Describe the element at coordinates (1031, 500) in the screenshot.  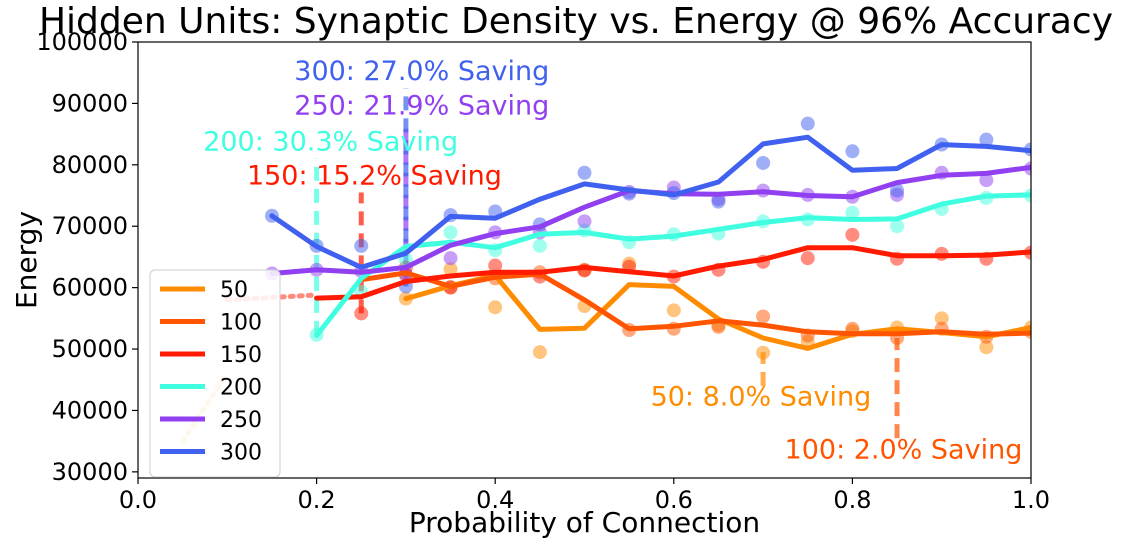
I see `x-tick-label-5: 1.0` at that location.